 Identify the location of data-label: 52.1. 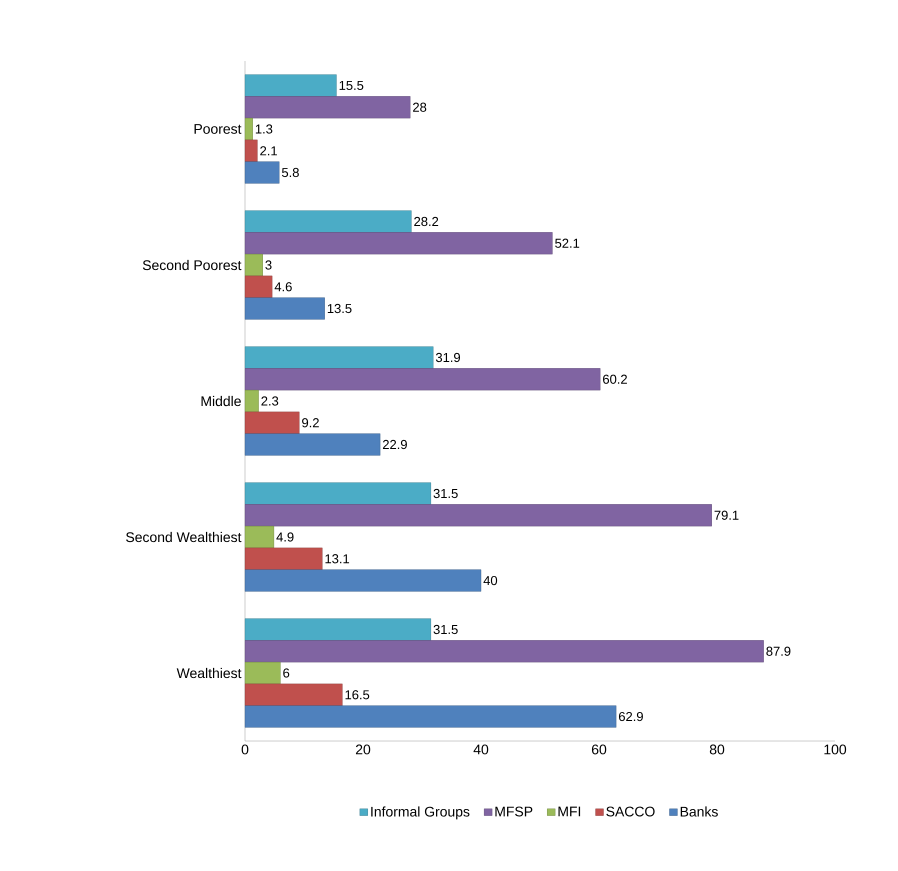
(567, 243).